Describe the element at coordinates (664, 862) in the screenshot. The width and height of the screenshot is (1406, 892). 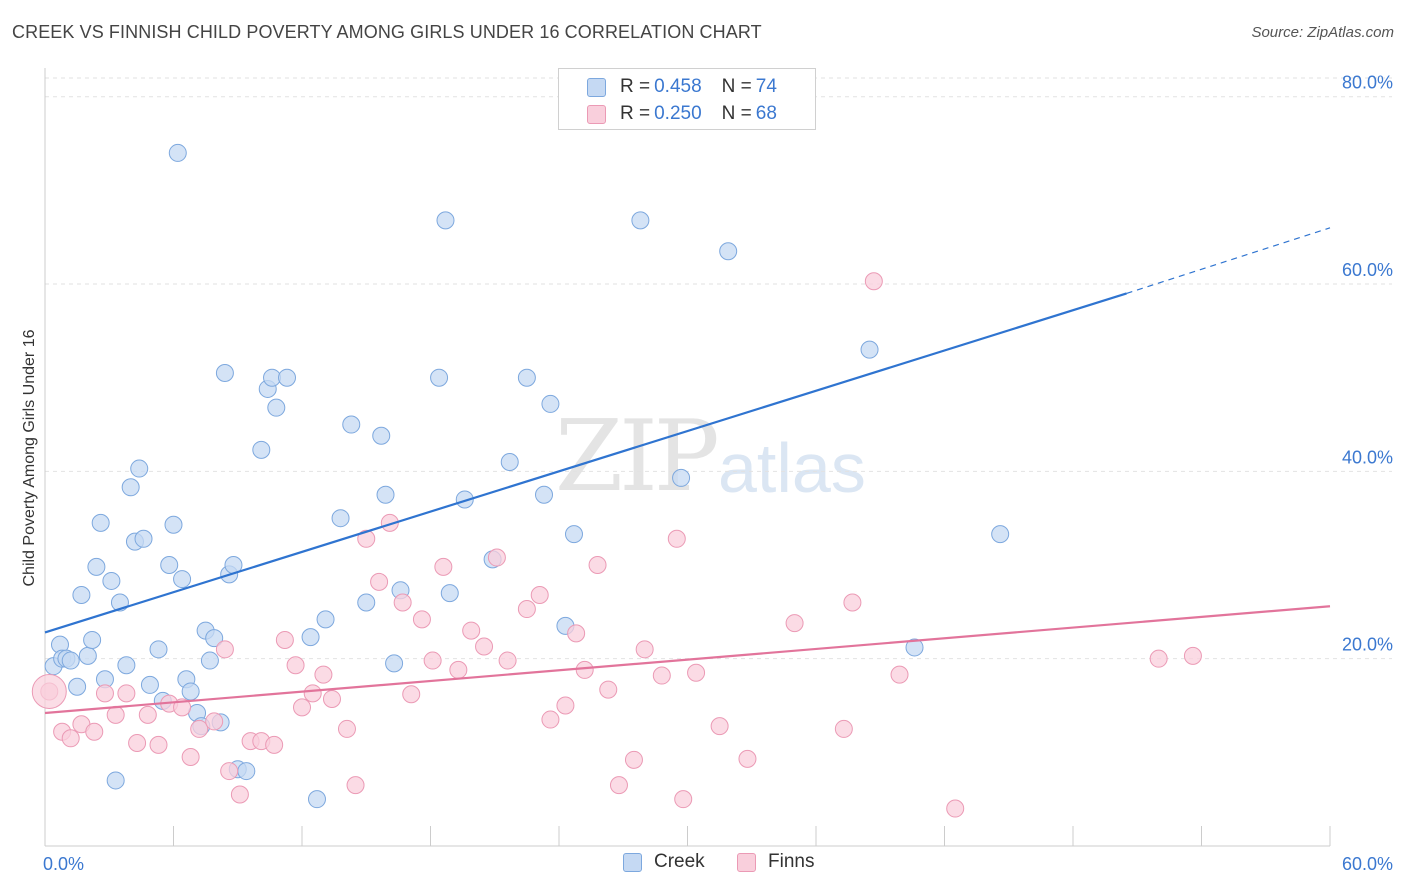
I see `legend-item-creek: Creek` at that location.